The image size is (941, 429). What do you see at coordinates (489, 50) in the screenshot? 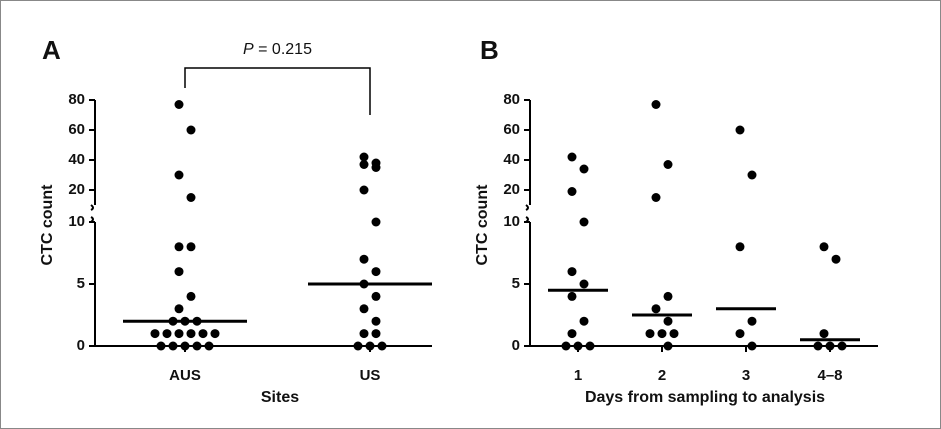
I see `panel-label: B` at bounding box center [489, 50].